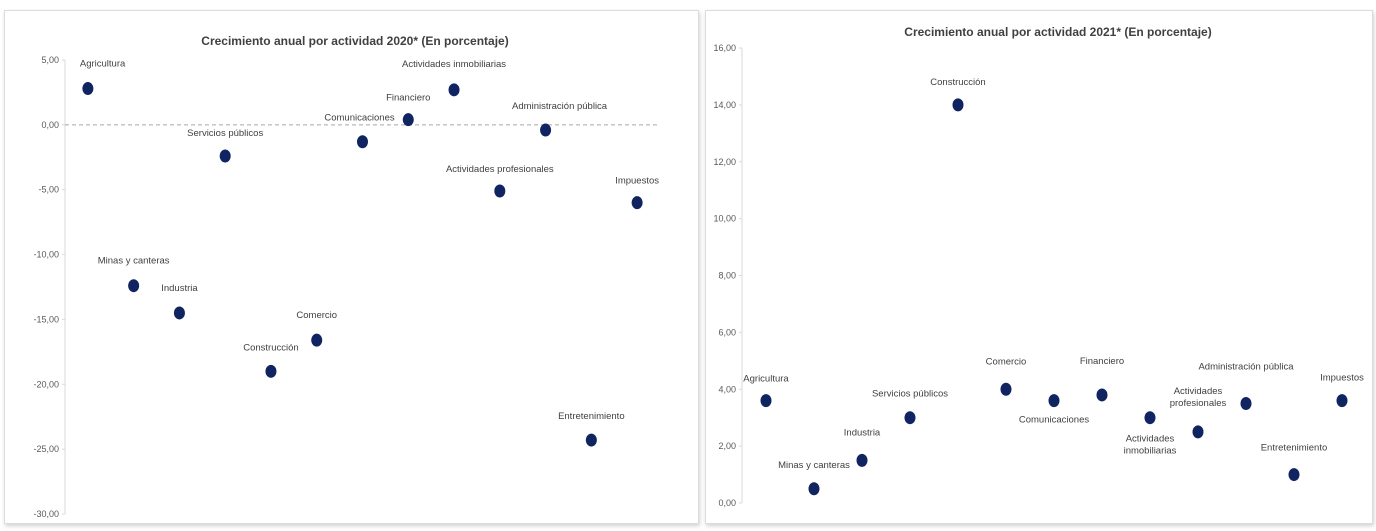 This screenshot has width=1376, height=531. Describe the element at coordinates (46, 449) in the screenshot. I see `y-tick-label: -25,00` at that location.